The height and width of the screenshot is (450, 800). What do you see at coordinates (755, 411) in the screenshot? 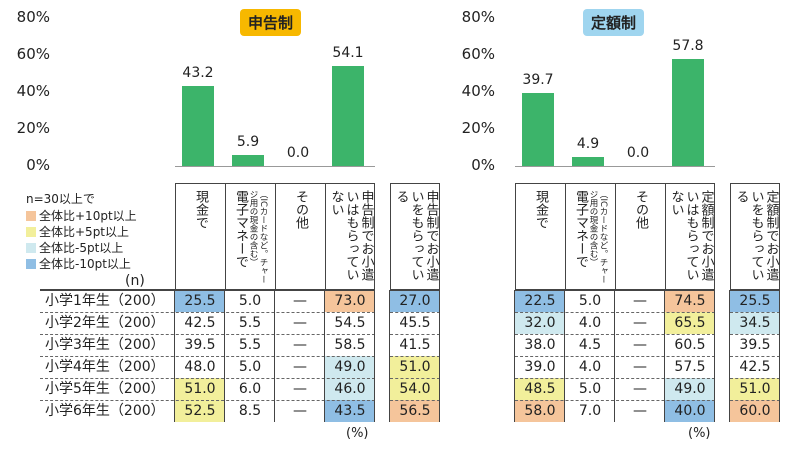
I see `table-cell: 60.0` at bounding box center [755, 411].